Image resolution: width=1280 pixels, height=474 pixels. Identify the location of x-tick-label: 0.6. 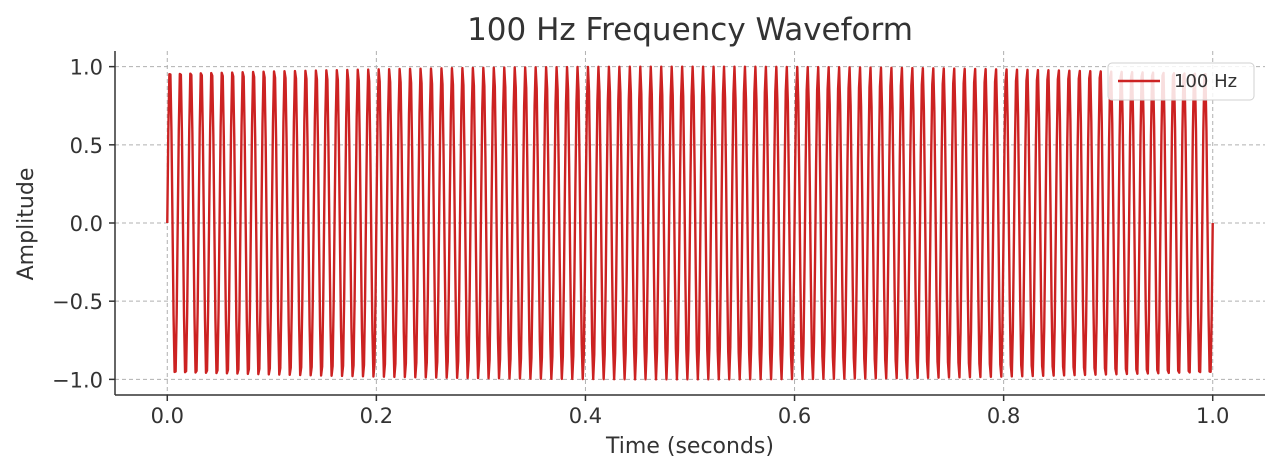
(794, 416).